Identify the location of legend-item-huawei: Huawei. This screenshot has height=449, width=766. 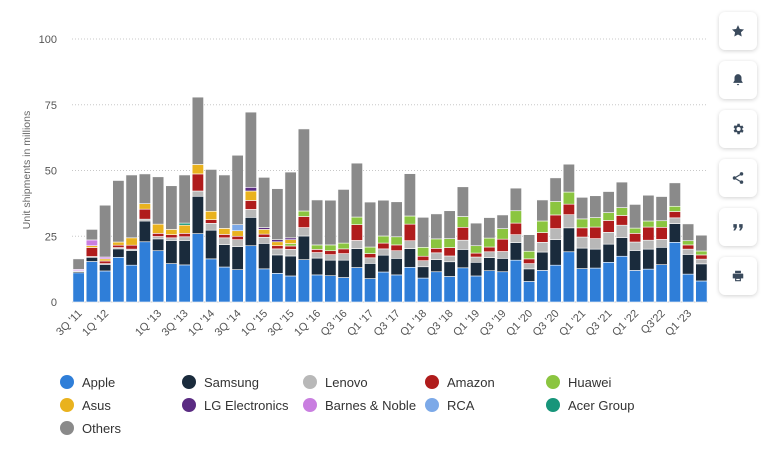
(578, 382).